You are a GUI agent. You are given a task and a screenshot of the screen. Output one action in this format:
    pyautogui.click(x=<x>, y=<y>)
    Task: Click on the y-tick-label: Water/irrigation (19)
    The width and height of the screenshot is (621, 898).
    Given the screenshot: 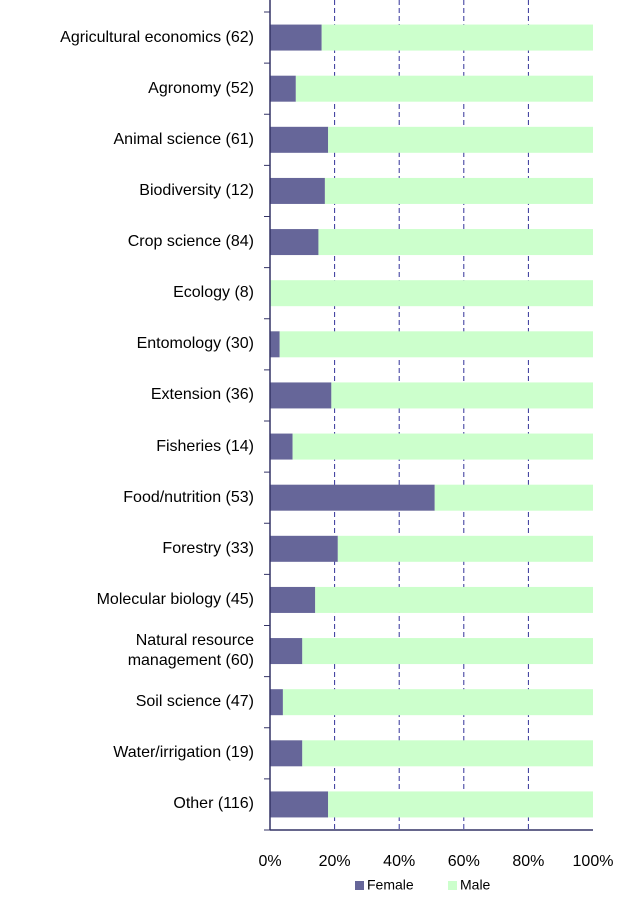 What is the action you would take?
    pyautogui.click(x=183, y=753)
    